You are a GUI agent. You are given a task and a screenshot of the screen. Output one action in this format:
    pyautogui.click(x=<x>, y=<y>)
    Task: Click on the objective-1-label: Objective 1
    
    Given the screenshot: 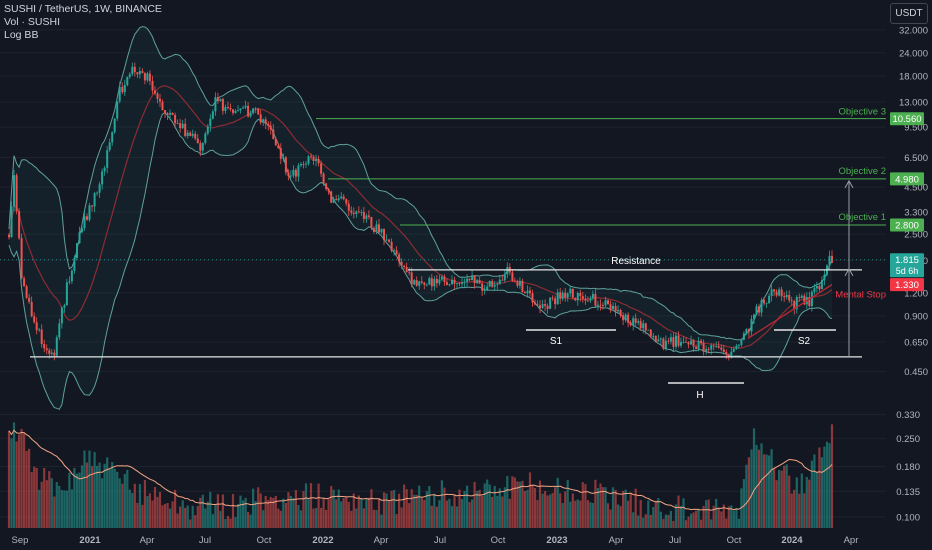 What is the action you would take?
    pyautogui.click(x=862, y=217)
    